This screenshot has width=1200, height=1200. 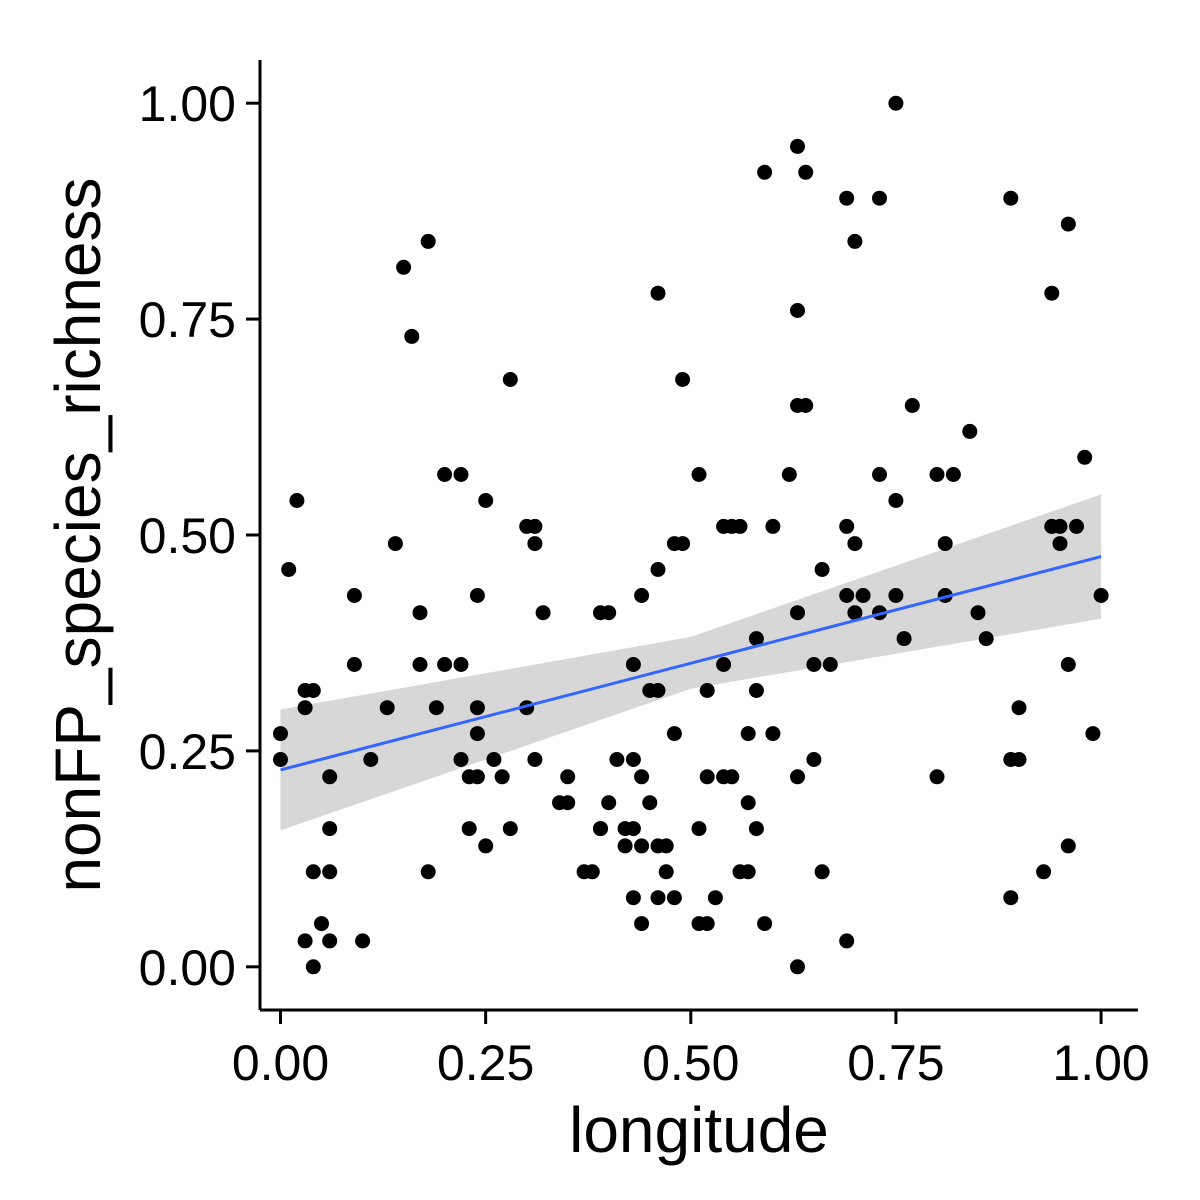 What do you see at coordinates (187, 104) in the screenshot?
I see `y-tick-label: 1.00` at bounding box center [187, 104].